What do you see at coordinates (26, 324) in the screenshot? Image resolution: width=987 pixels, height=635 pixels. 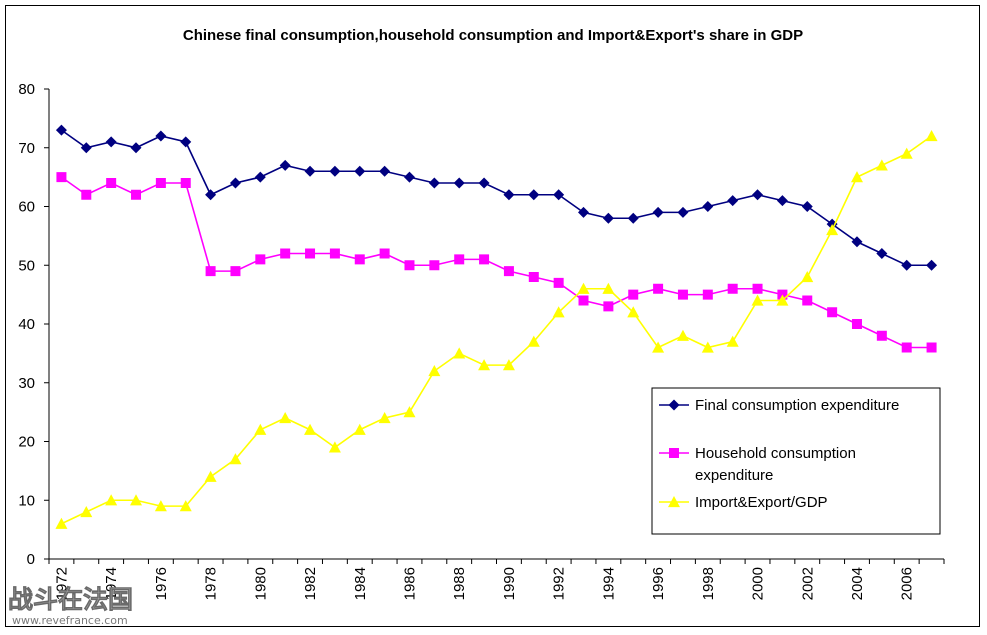 I see `y-tick-label: 40` at bounding box center [26, 324].